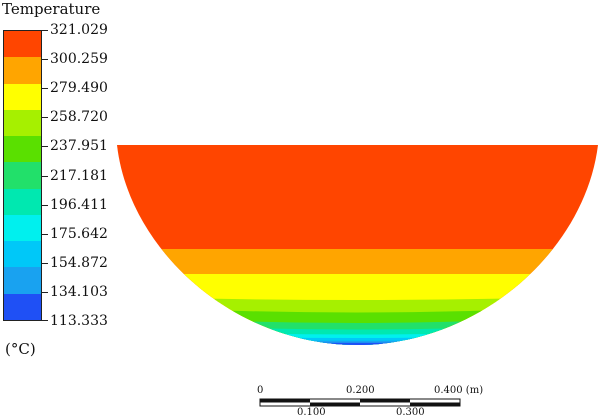  I want to click on colorbar-tick-label: 279.490, so click(79, 88).